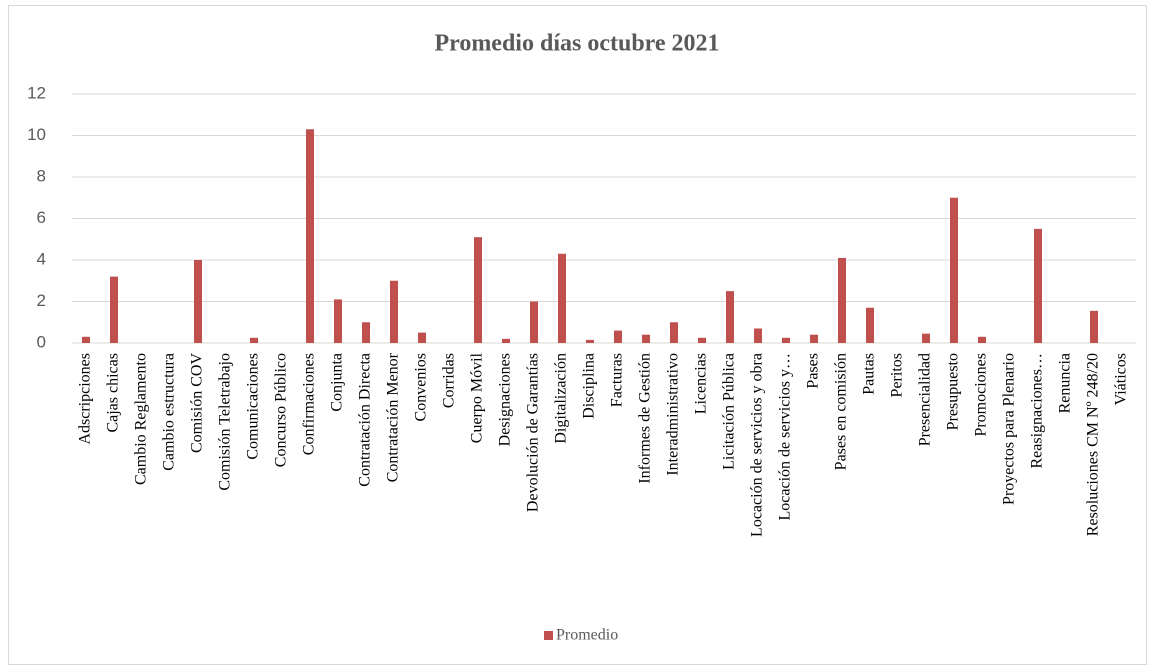 The width and height of the screenshot is (1155, 671). I want to click on legend-label: Promedio, so click(587, 635).